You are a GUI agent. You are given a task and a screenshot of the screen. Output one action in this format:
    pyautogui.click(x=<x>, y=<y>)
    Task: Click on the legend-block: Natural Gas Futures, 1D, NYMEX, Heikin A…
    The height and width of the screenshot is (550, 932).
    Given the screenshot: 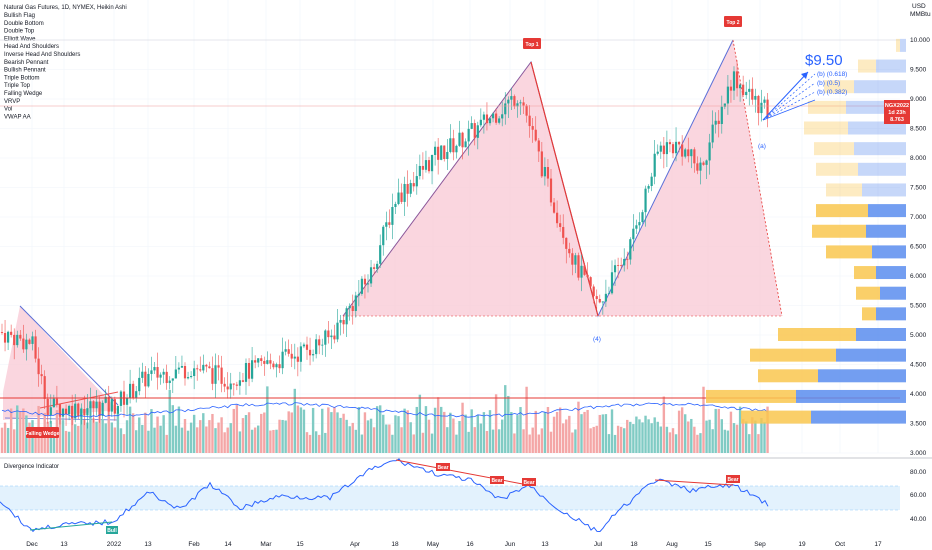 What is the action you would take?
    pyautogui.click(x=65, y=62)
    